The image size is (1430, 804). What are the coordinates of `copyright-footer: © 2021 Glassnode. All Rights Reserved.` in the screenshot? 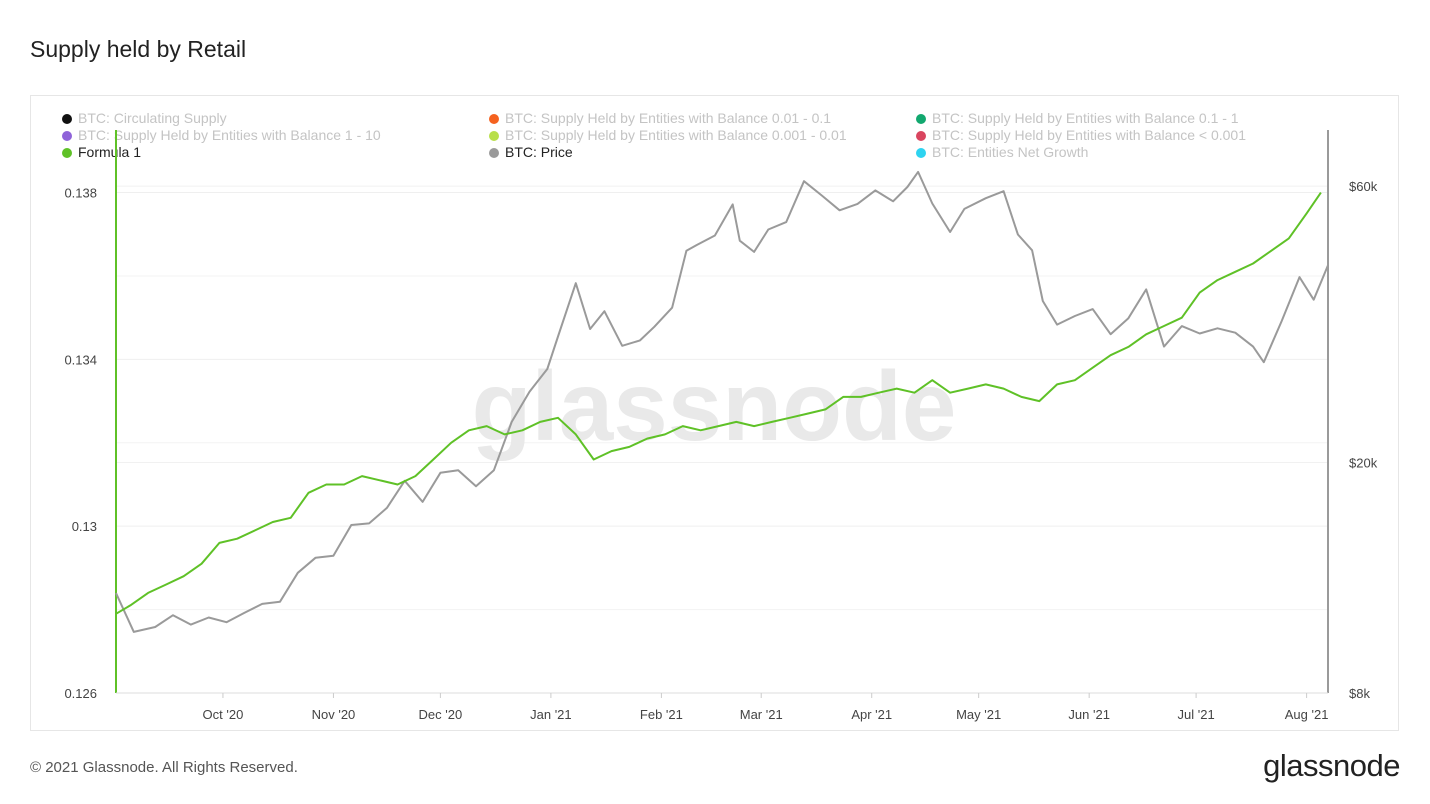 It's located at (164, 767).